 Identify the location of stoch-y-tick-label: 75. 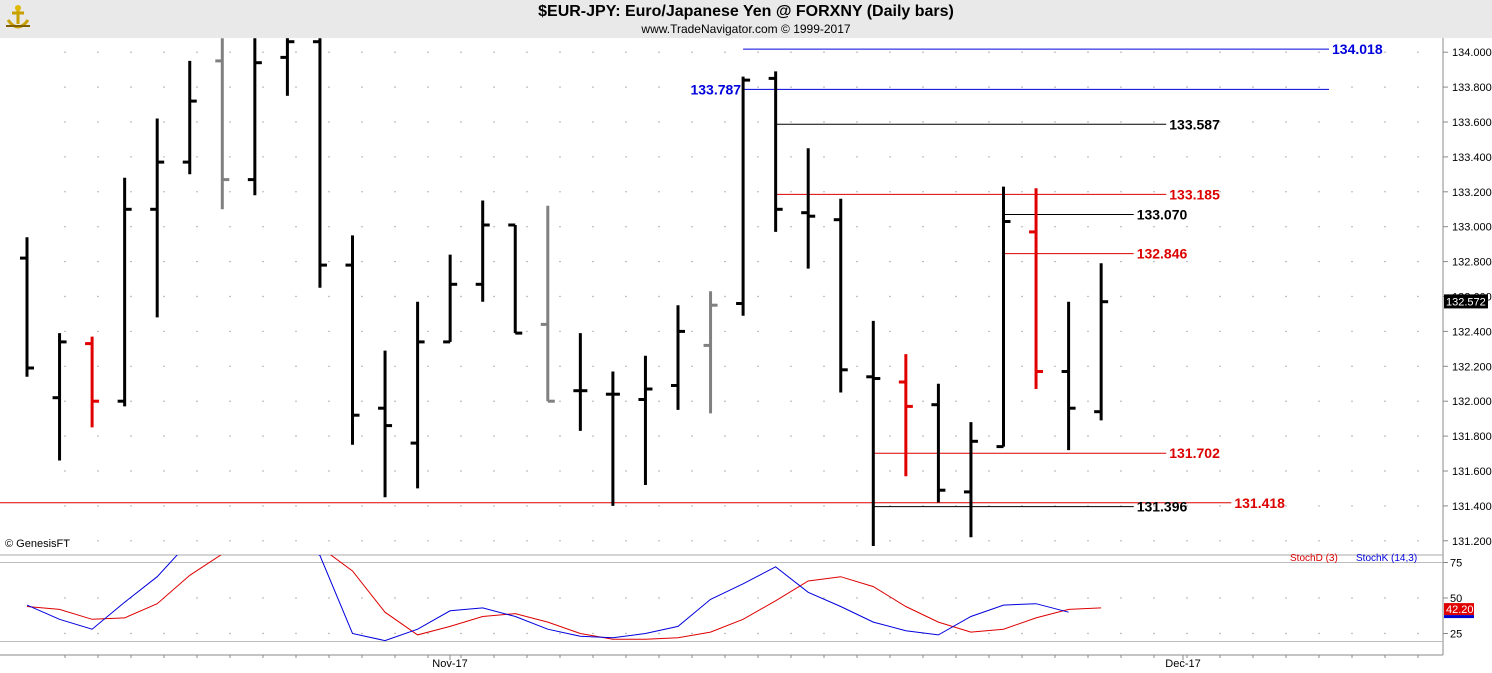
(1456, 564).